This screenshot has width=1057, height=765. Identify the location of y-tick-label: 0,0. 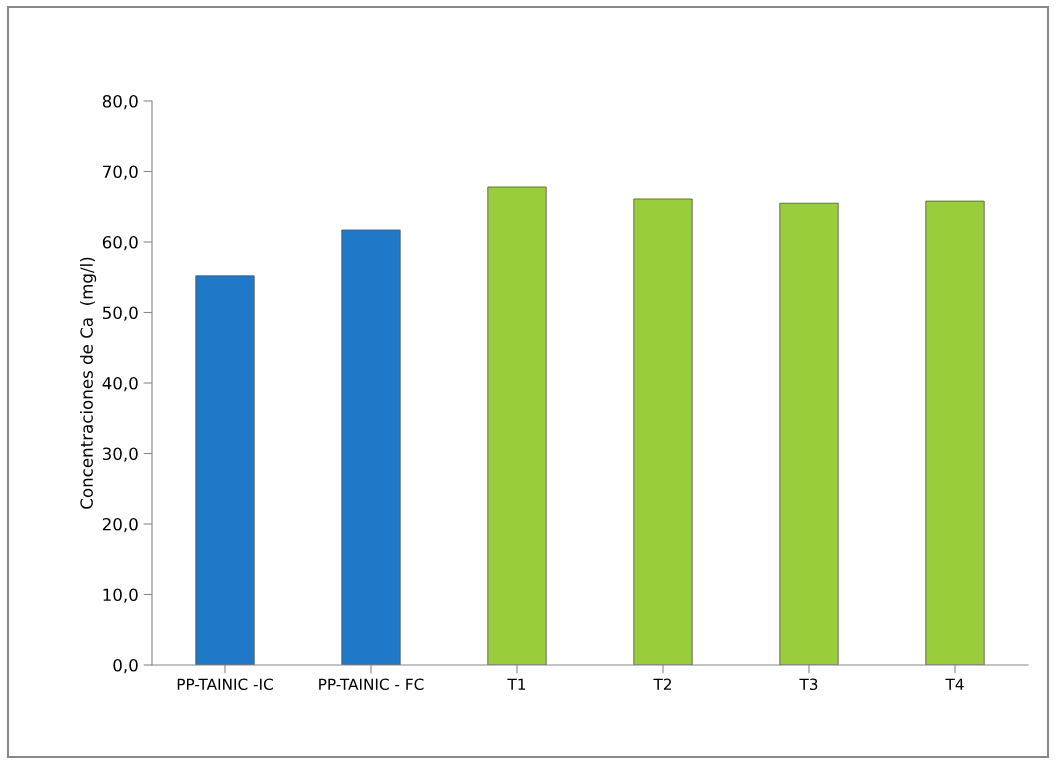
(125, 666).